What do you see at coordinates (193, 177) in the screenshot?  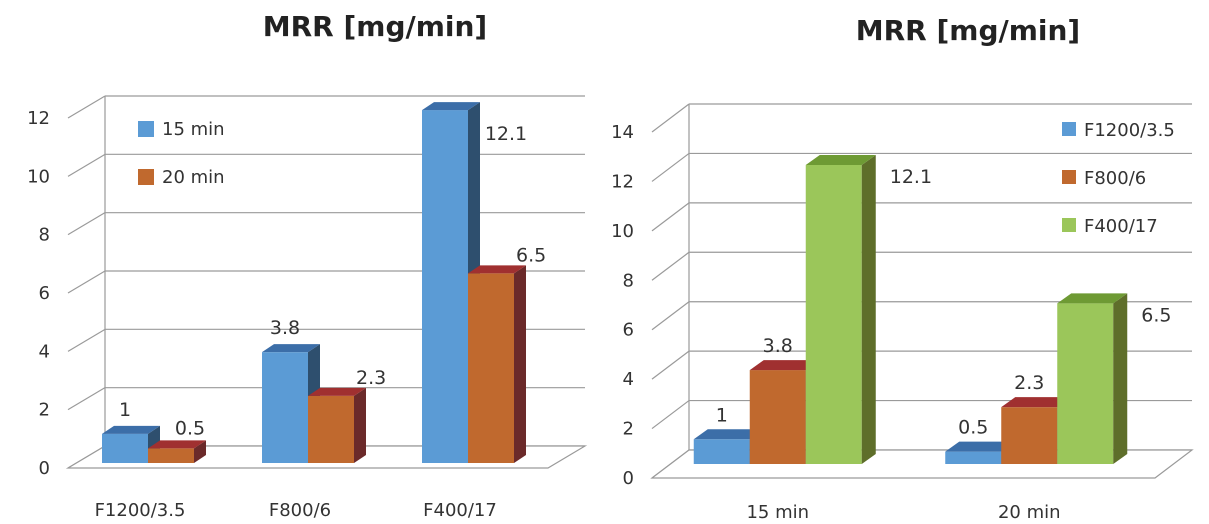 I see `legend-entry: 20 min` at bounding box center [193, 177].